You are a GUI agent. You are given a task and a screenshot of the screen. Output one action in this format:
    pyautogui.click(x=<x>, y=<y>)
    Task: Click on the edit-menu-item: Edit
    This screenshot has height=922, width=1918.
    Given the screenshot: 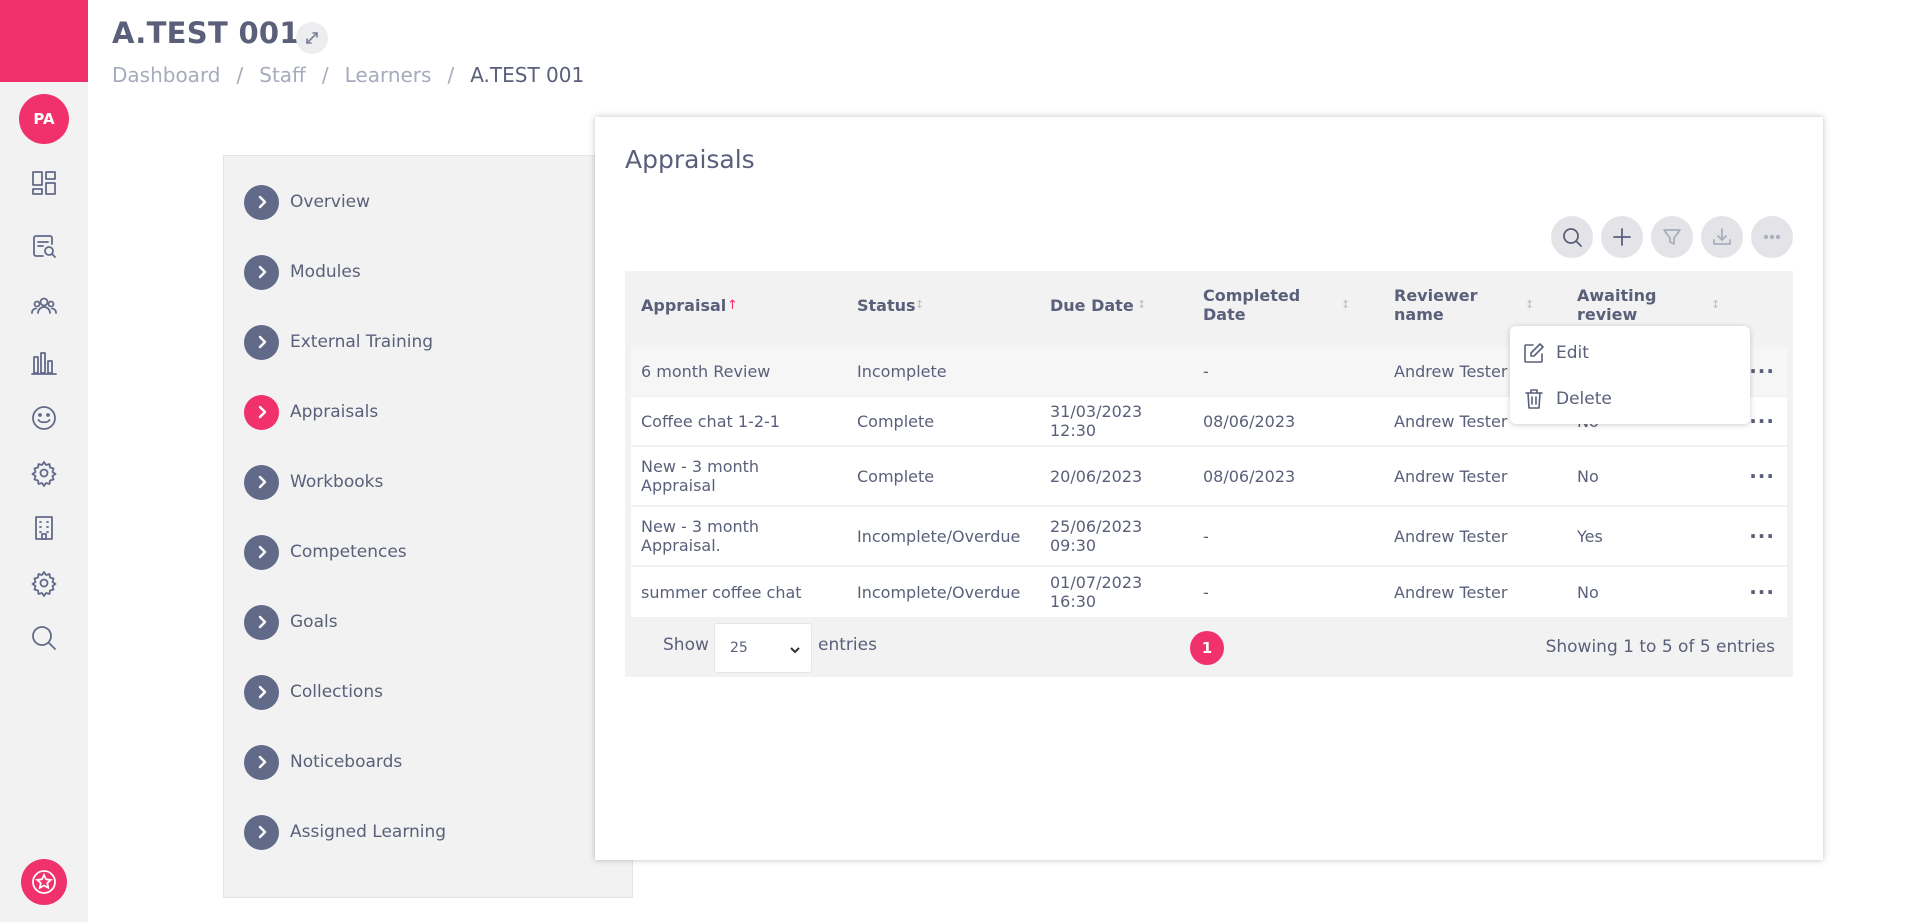 What is the action you would take?
    pyautogui.click(x=1555, y=353)
    